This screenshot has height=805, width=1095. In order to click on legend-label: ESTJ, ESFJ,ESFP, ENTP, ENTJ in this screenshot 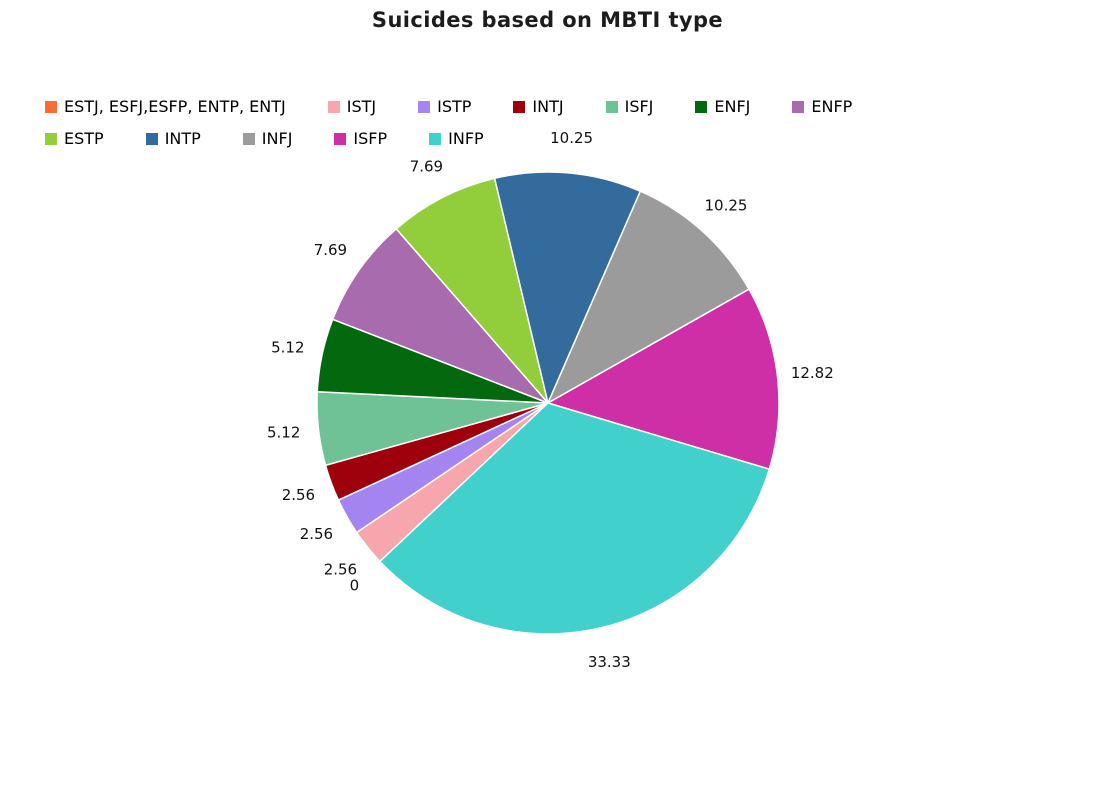, I will do `click(175, 106)`.